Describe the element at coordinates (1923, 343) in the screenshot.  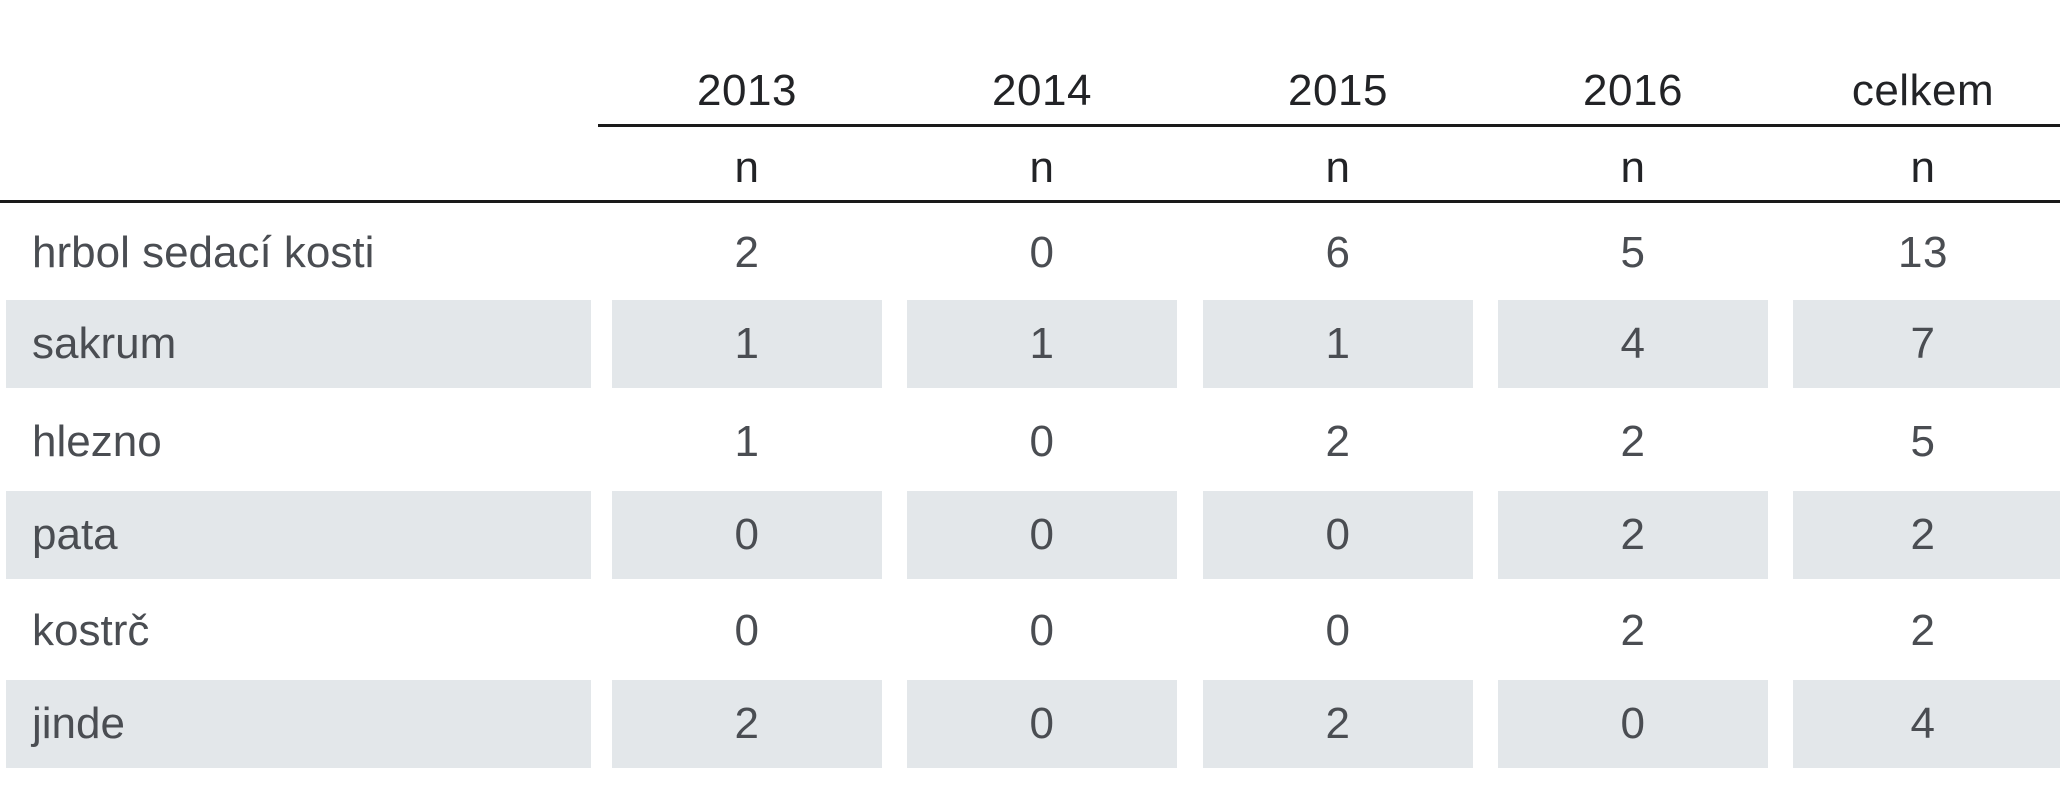
I see `table-cell: 7` at that location.